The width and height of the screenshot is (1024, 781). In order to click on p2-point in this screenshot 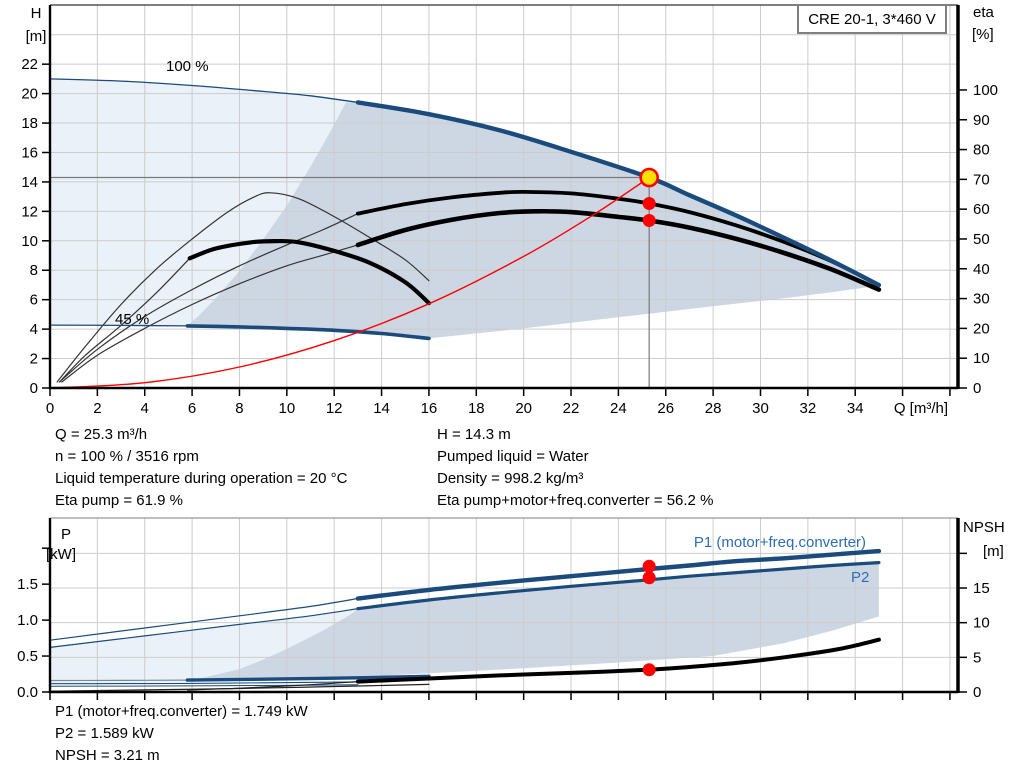, I will do `click(649, 578)`.